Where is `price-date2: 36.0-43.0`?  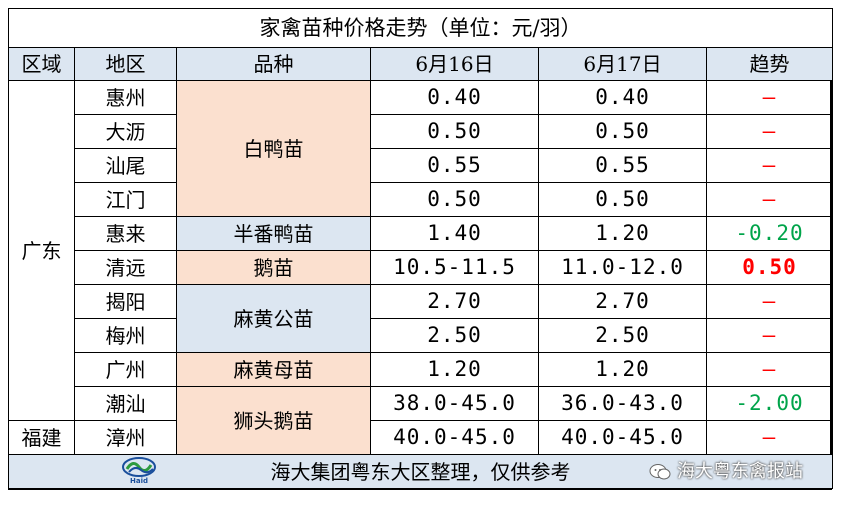 price-date2: 36.0-43.0 is located at coordinates (622, 403).